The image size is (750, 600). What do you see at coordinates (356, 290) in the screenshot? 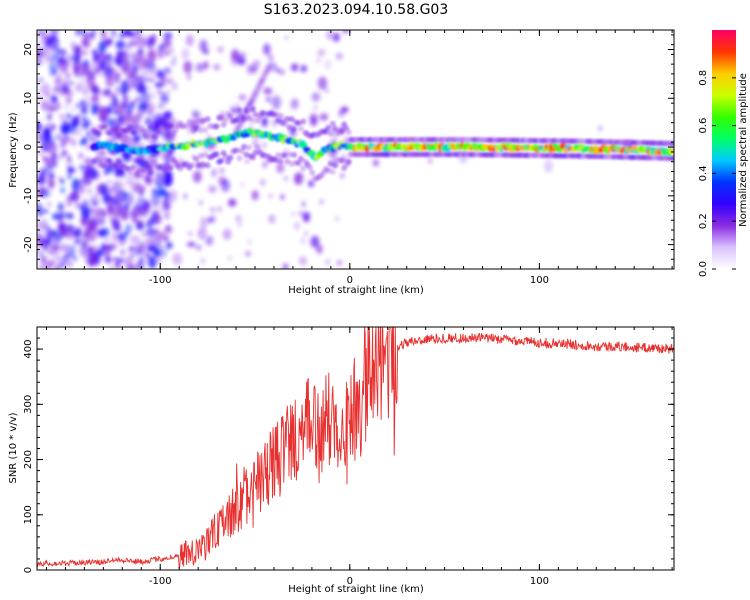
I see `spectrogram-x-axis-label: Height of straight line (km)` at bounding box center [356, 290].